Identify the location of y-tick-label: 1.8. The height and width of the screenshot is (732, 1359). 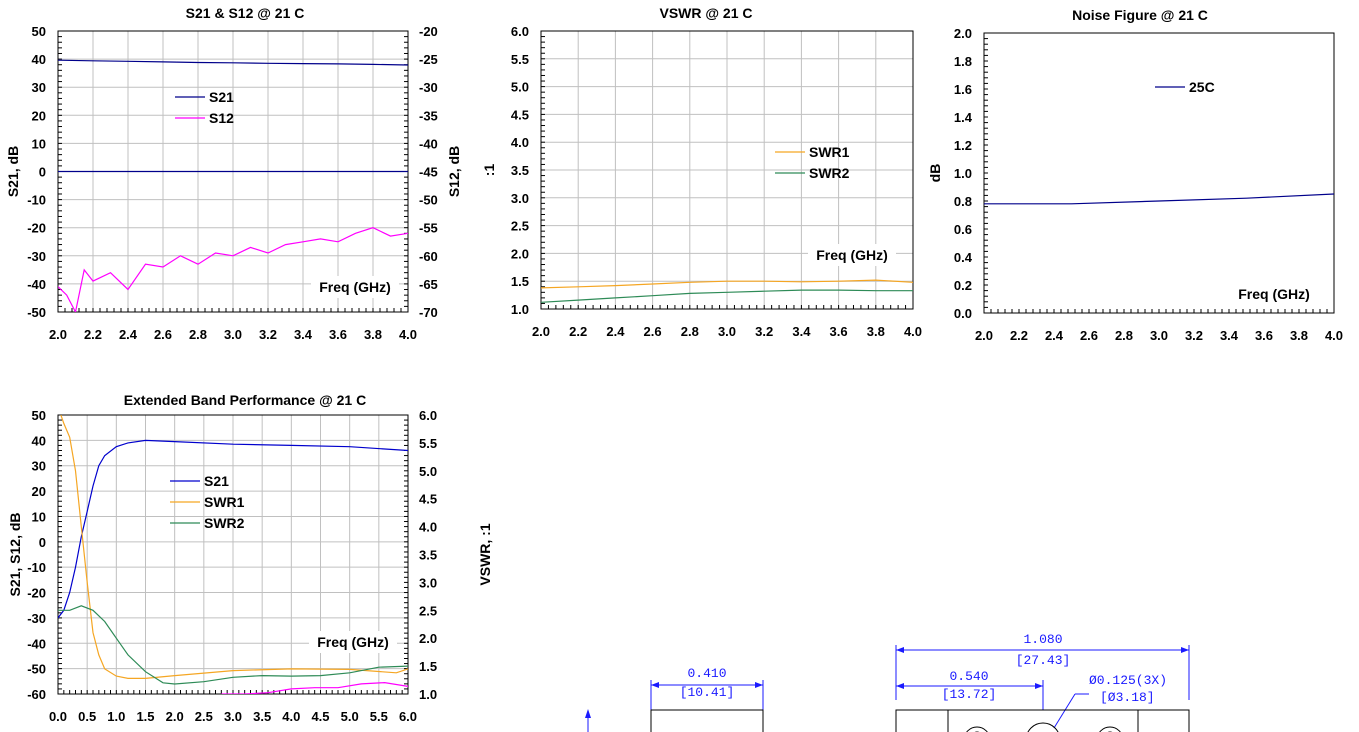
(963, 61).